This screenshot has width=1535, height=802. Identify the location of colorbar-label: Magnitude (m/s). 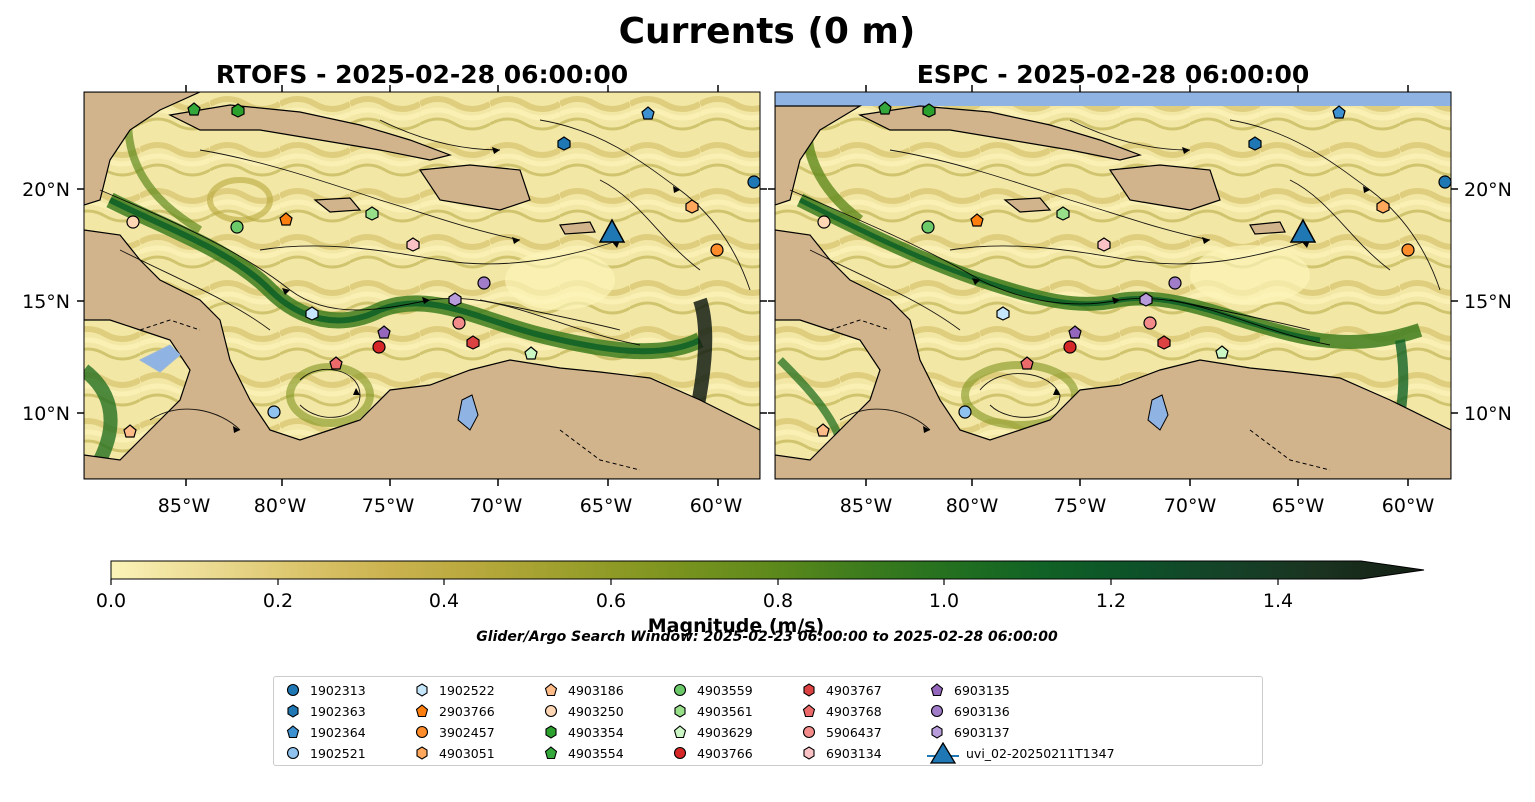
(736, 626).